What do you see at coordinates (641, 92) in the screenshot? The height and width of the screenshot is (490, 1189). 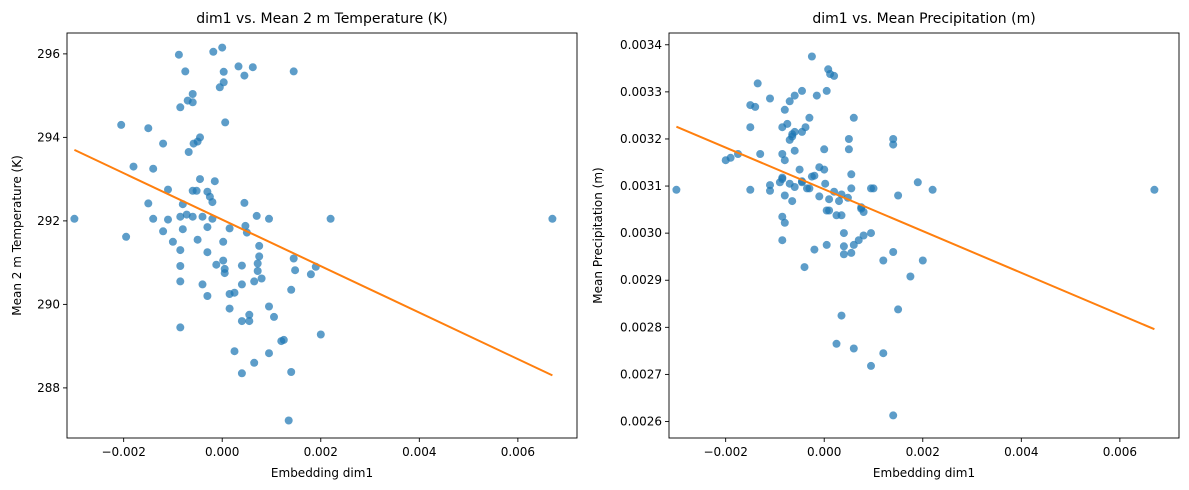 I see `y-tick-label: 0.0033` at bounding box center [641, 92].